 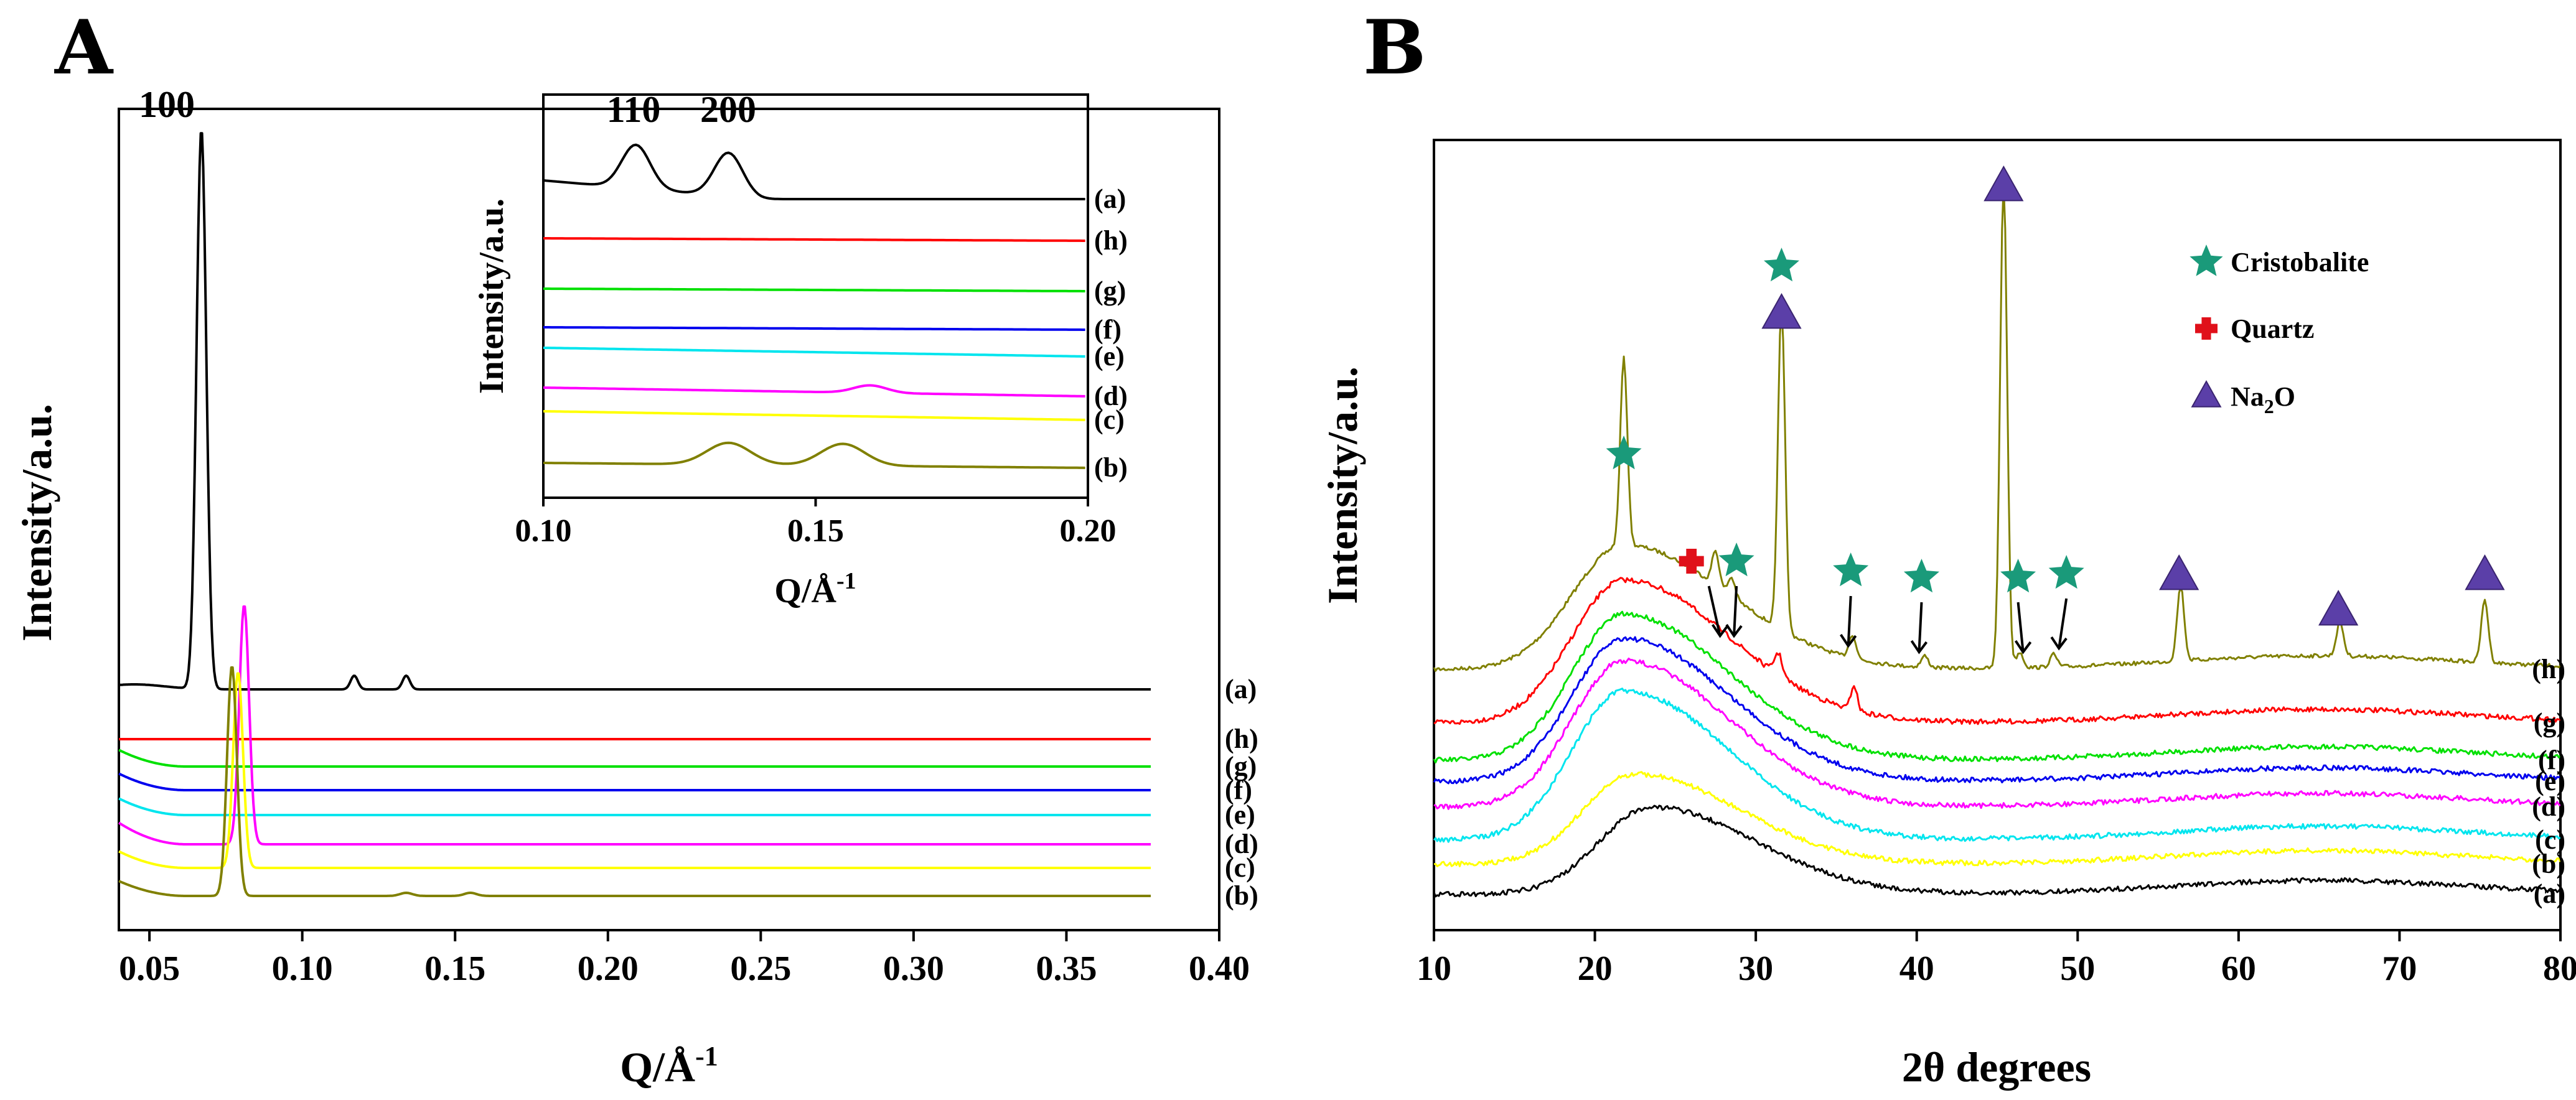 What do you see at coordinates (1997, 851) in the screenshot?
I see `panel-b-series-a-line` at bounding box center [1997, 851].